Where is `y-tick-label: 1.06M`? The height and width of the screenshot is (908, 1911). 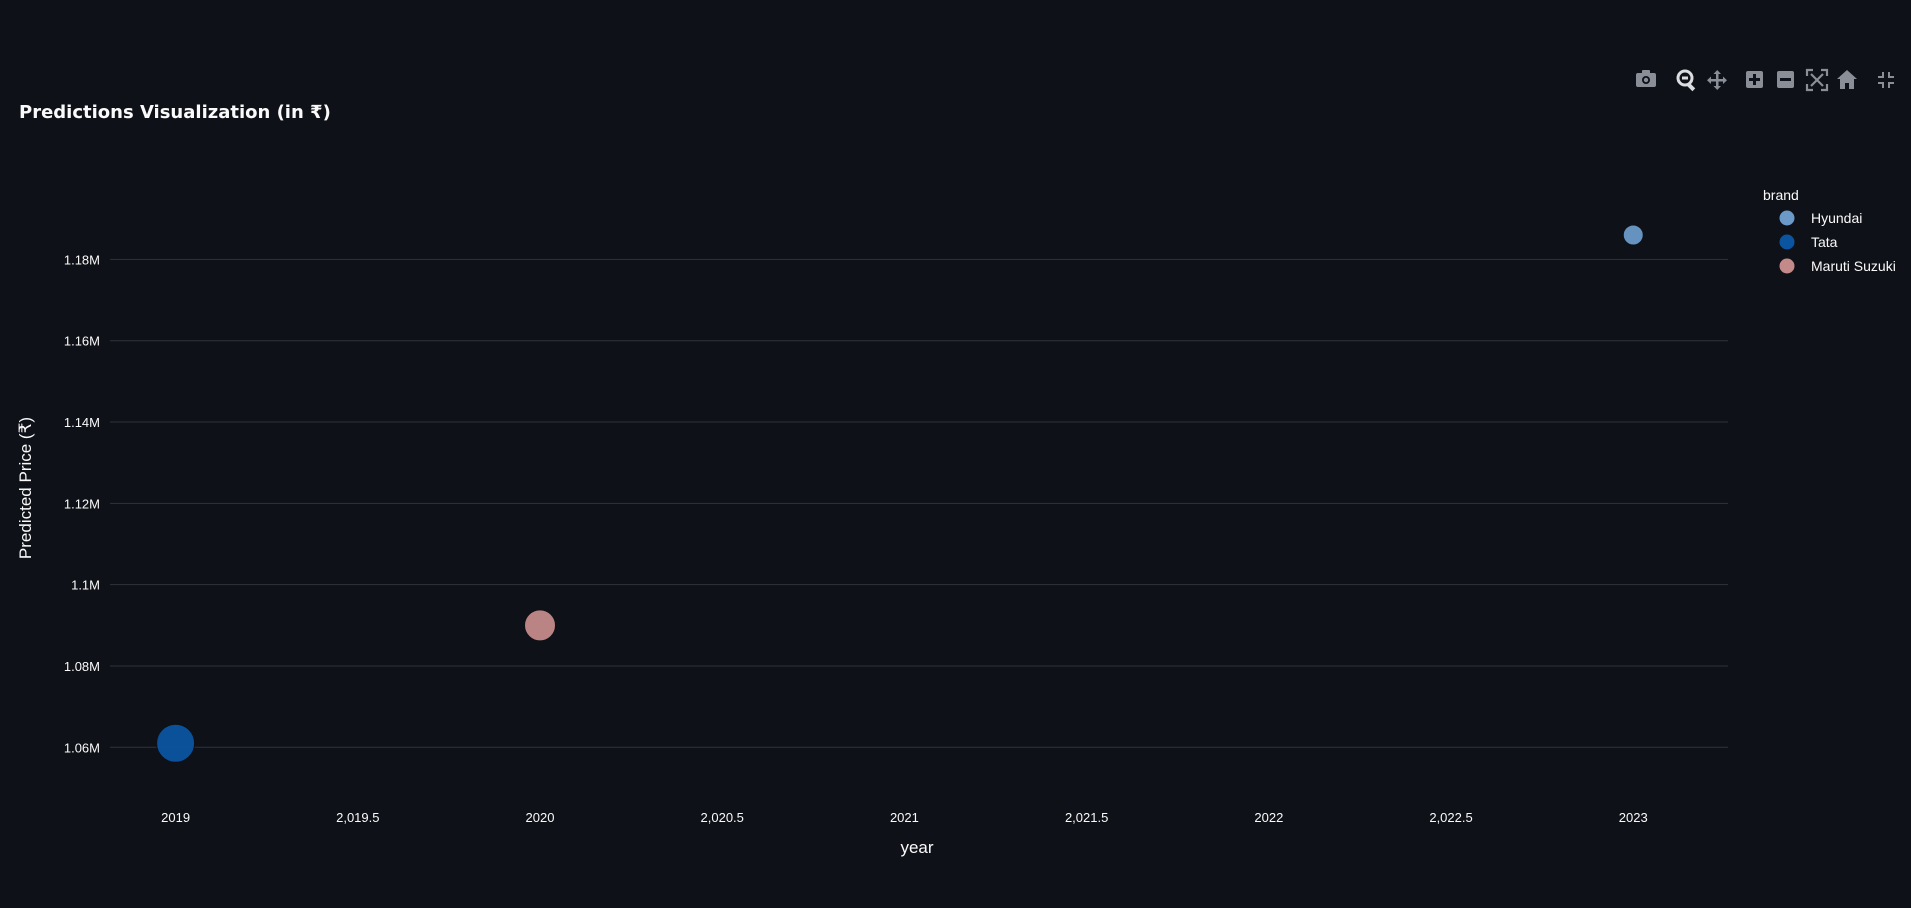
y-tick-label: 1.06M is located at coordinates (82, 747).